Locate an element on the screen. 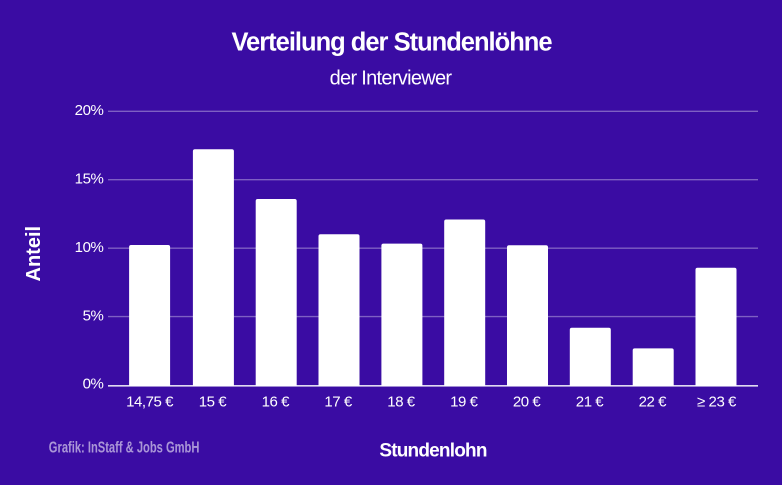  svg-text: 16 € is located at coordinates (276, 402).